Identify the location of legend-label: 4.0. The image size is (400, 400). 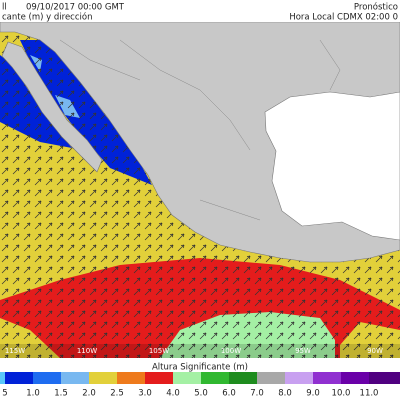
(173, 394).